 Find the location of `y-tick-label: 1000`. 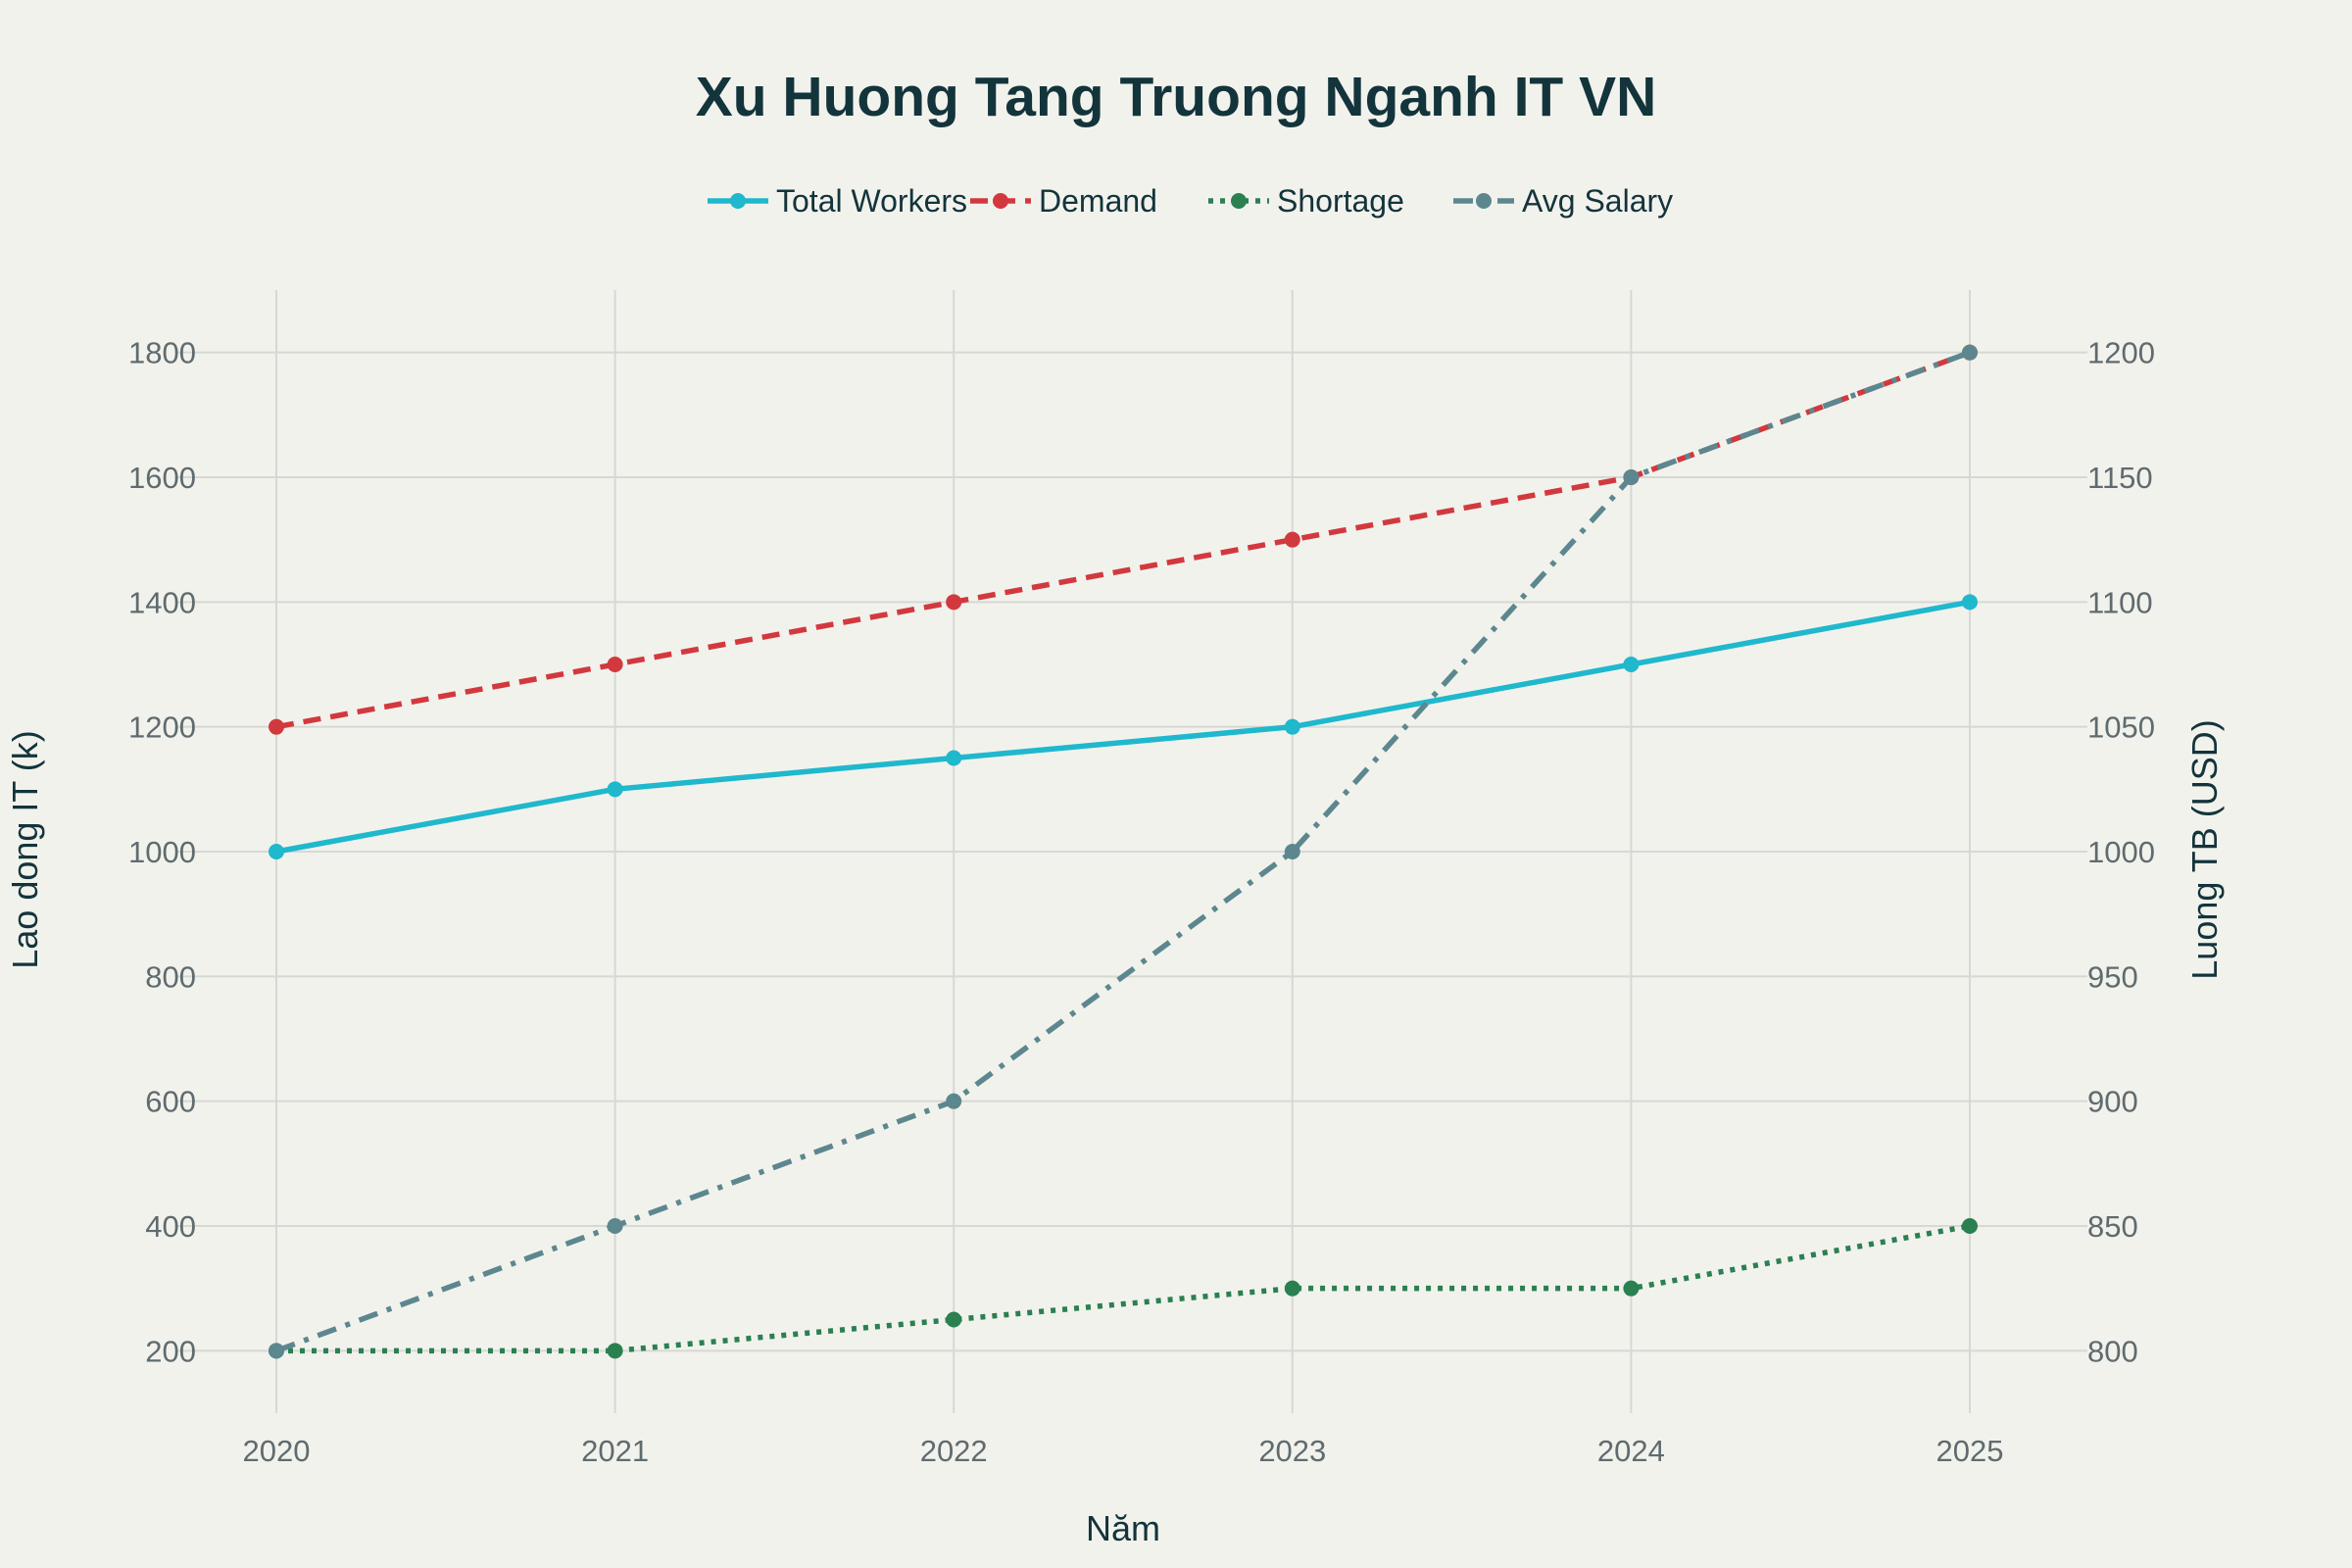

y-tick-label: 1000 is located at coordinates (162, 852).